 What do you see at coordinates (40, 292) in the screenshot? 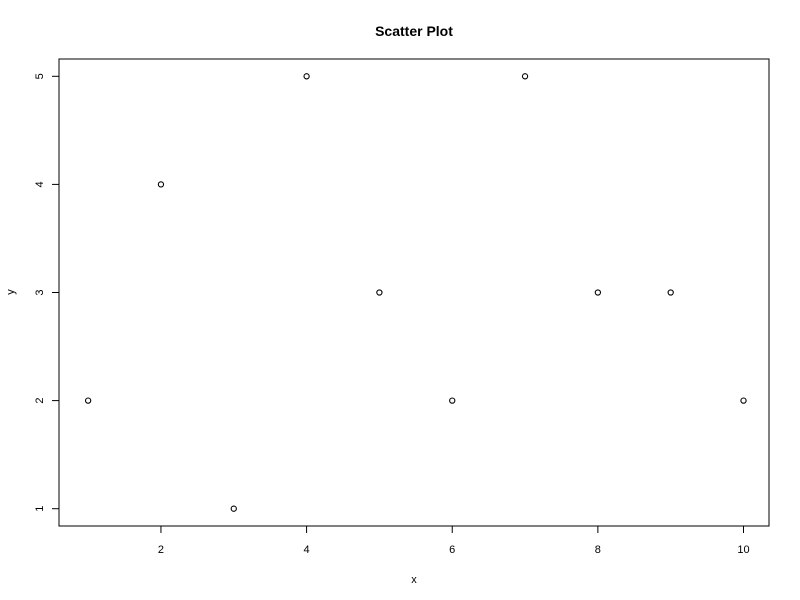
I see `y-tick-label: 3` at bounding box center [40, 292].